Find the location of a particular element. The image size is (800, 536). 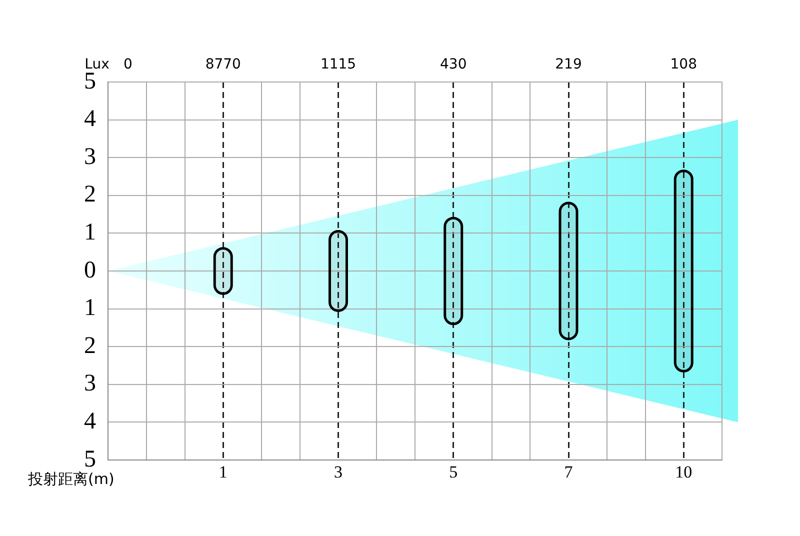

text: 0 is located at coordinates (128, 64).